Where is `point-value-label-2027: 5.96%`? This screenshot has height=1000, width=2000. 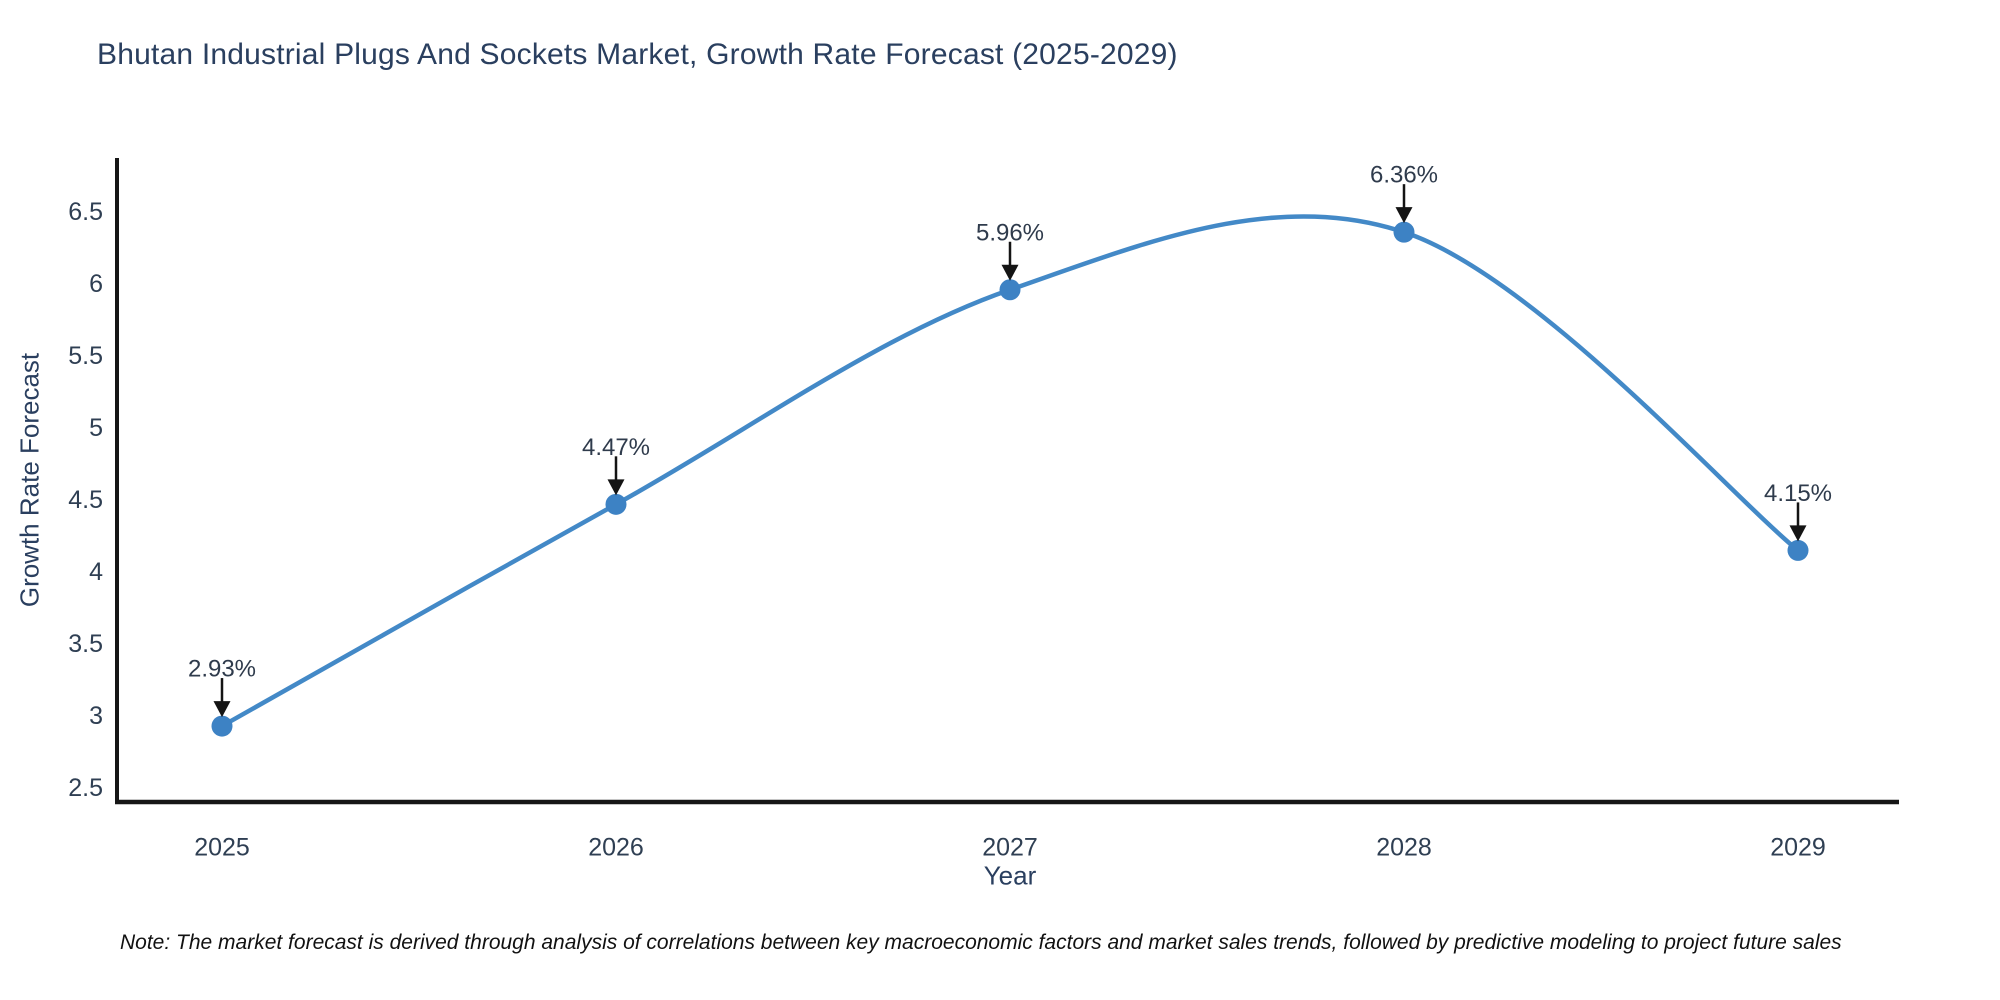 point-value-label-2027: 5.96% is located at coordinates (1010, 232).